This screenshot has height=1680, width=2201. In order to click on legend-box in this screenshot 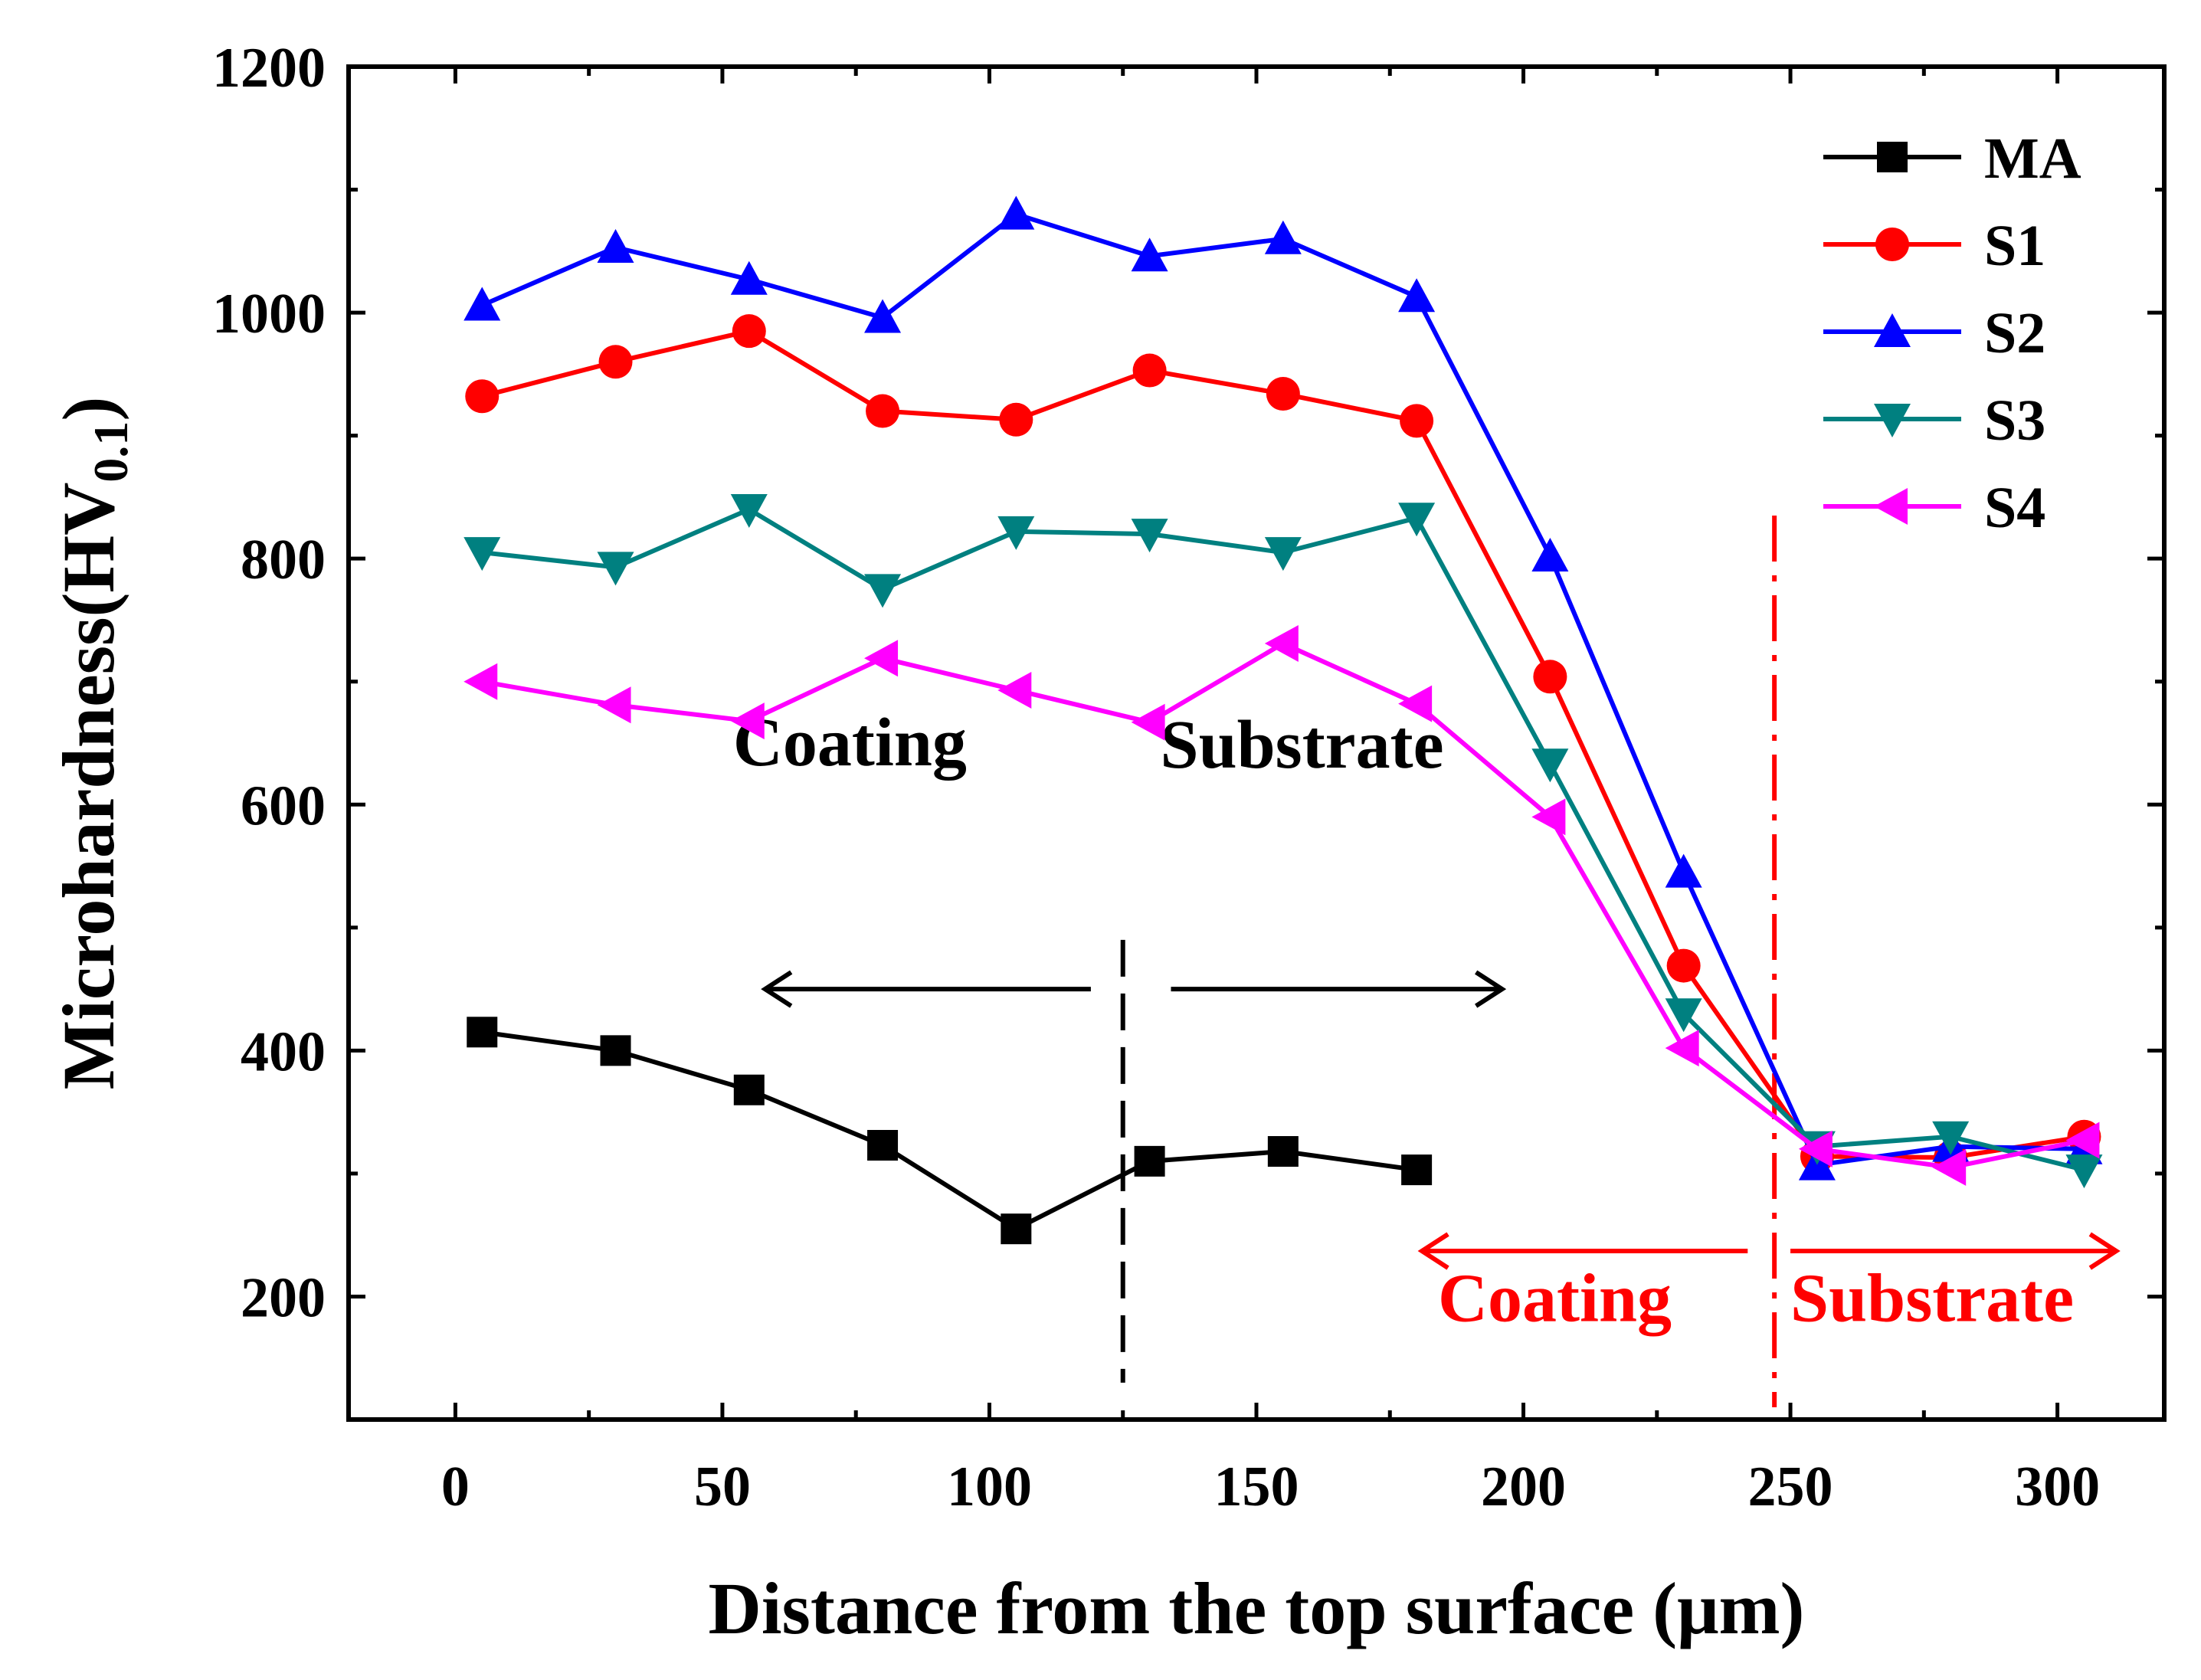, I will do `click(1961, 323)`.